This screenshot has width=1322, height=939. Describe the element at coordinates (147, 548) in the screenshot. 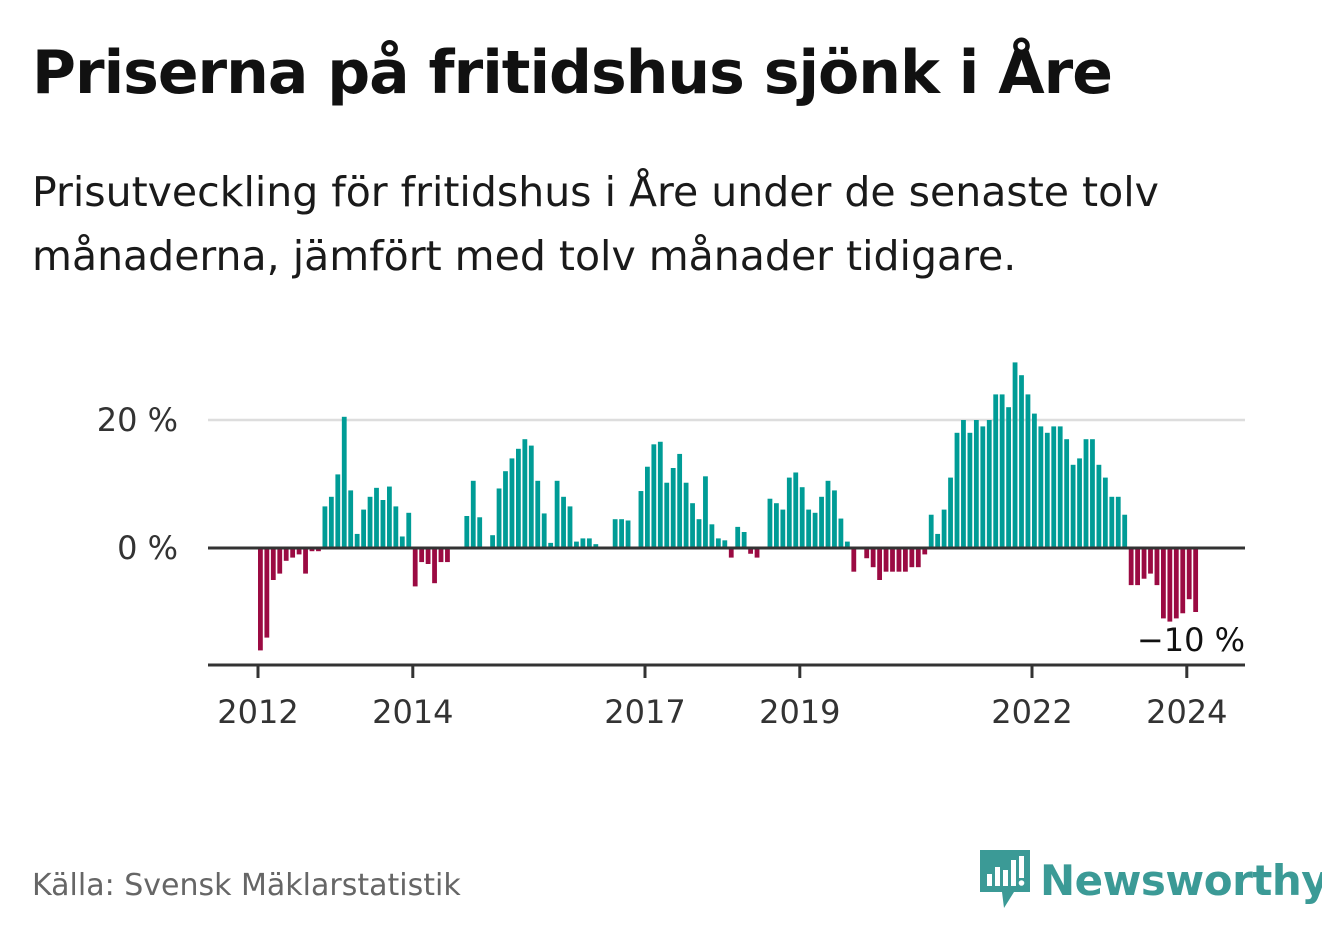

I see `y-tick-label: 0 %` at that location.